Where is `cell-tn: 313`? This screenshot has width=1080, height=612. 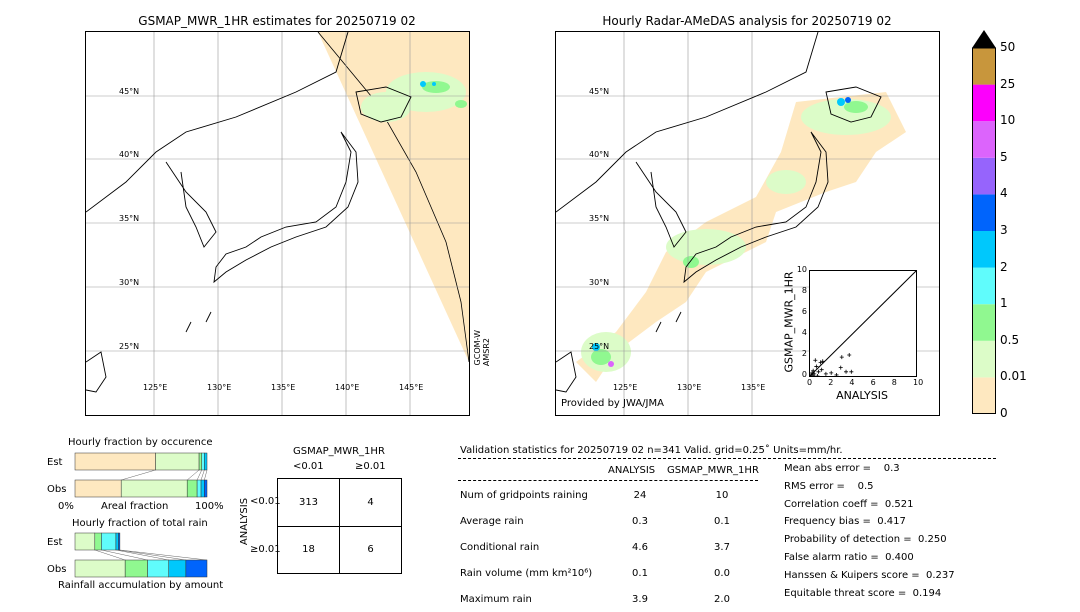
cell-tn: 313 is located at coordinates (308, 502).